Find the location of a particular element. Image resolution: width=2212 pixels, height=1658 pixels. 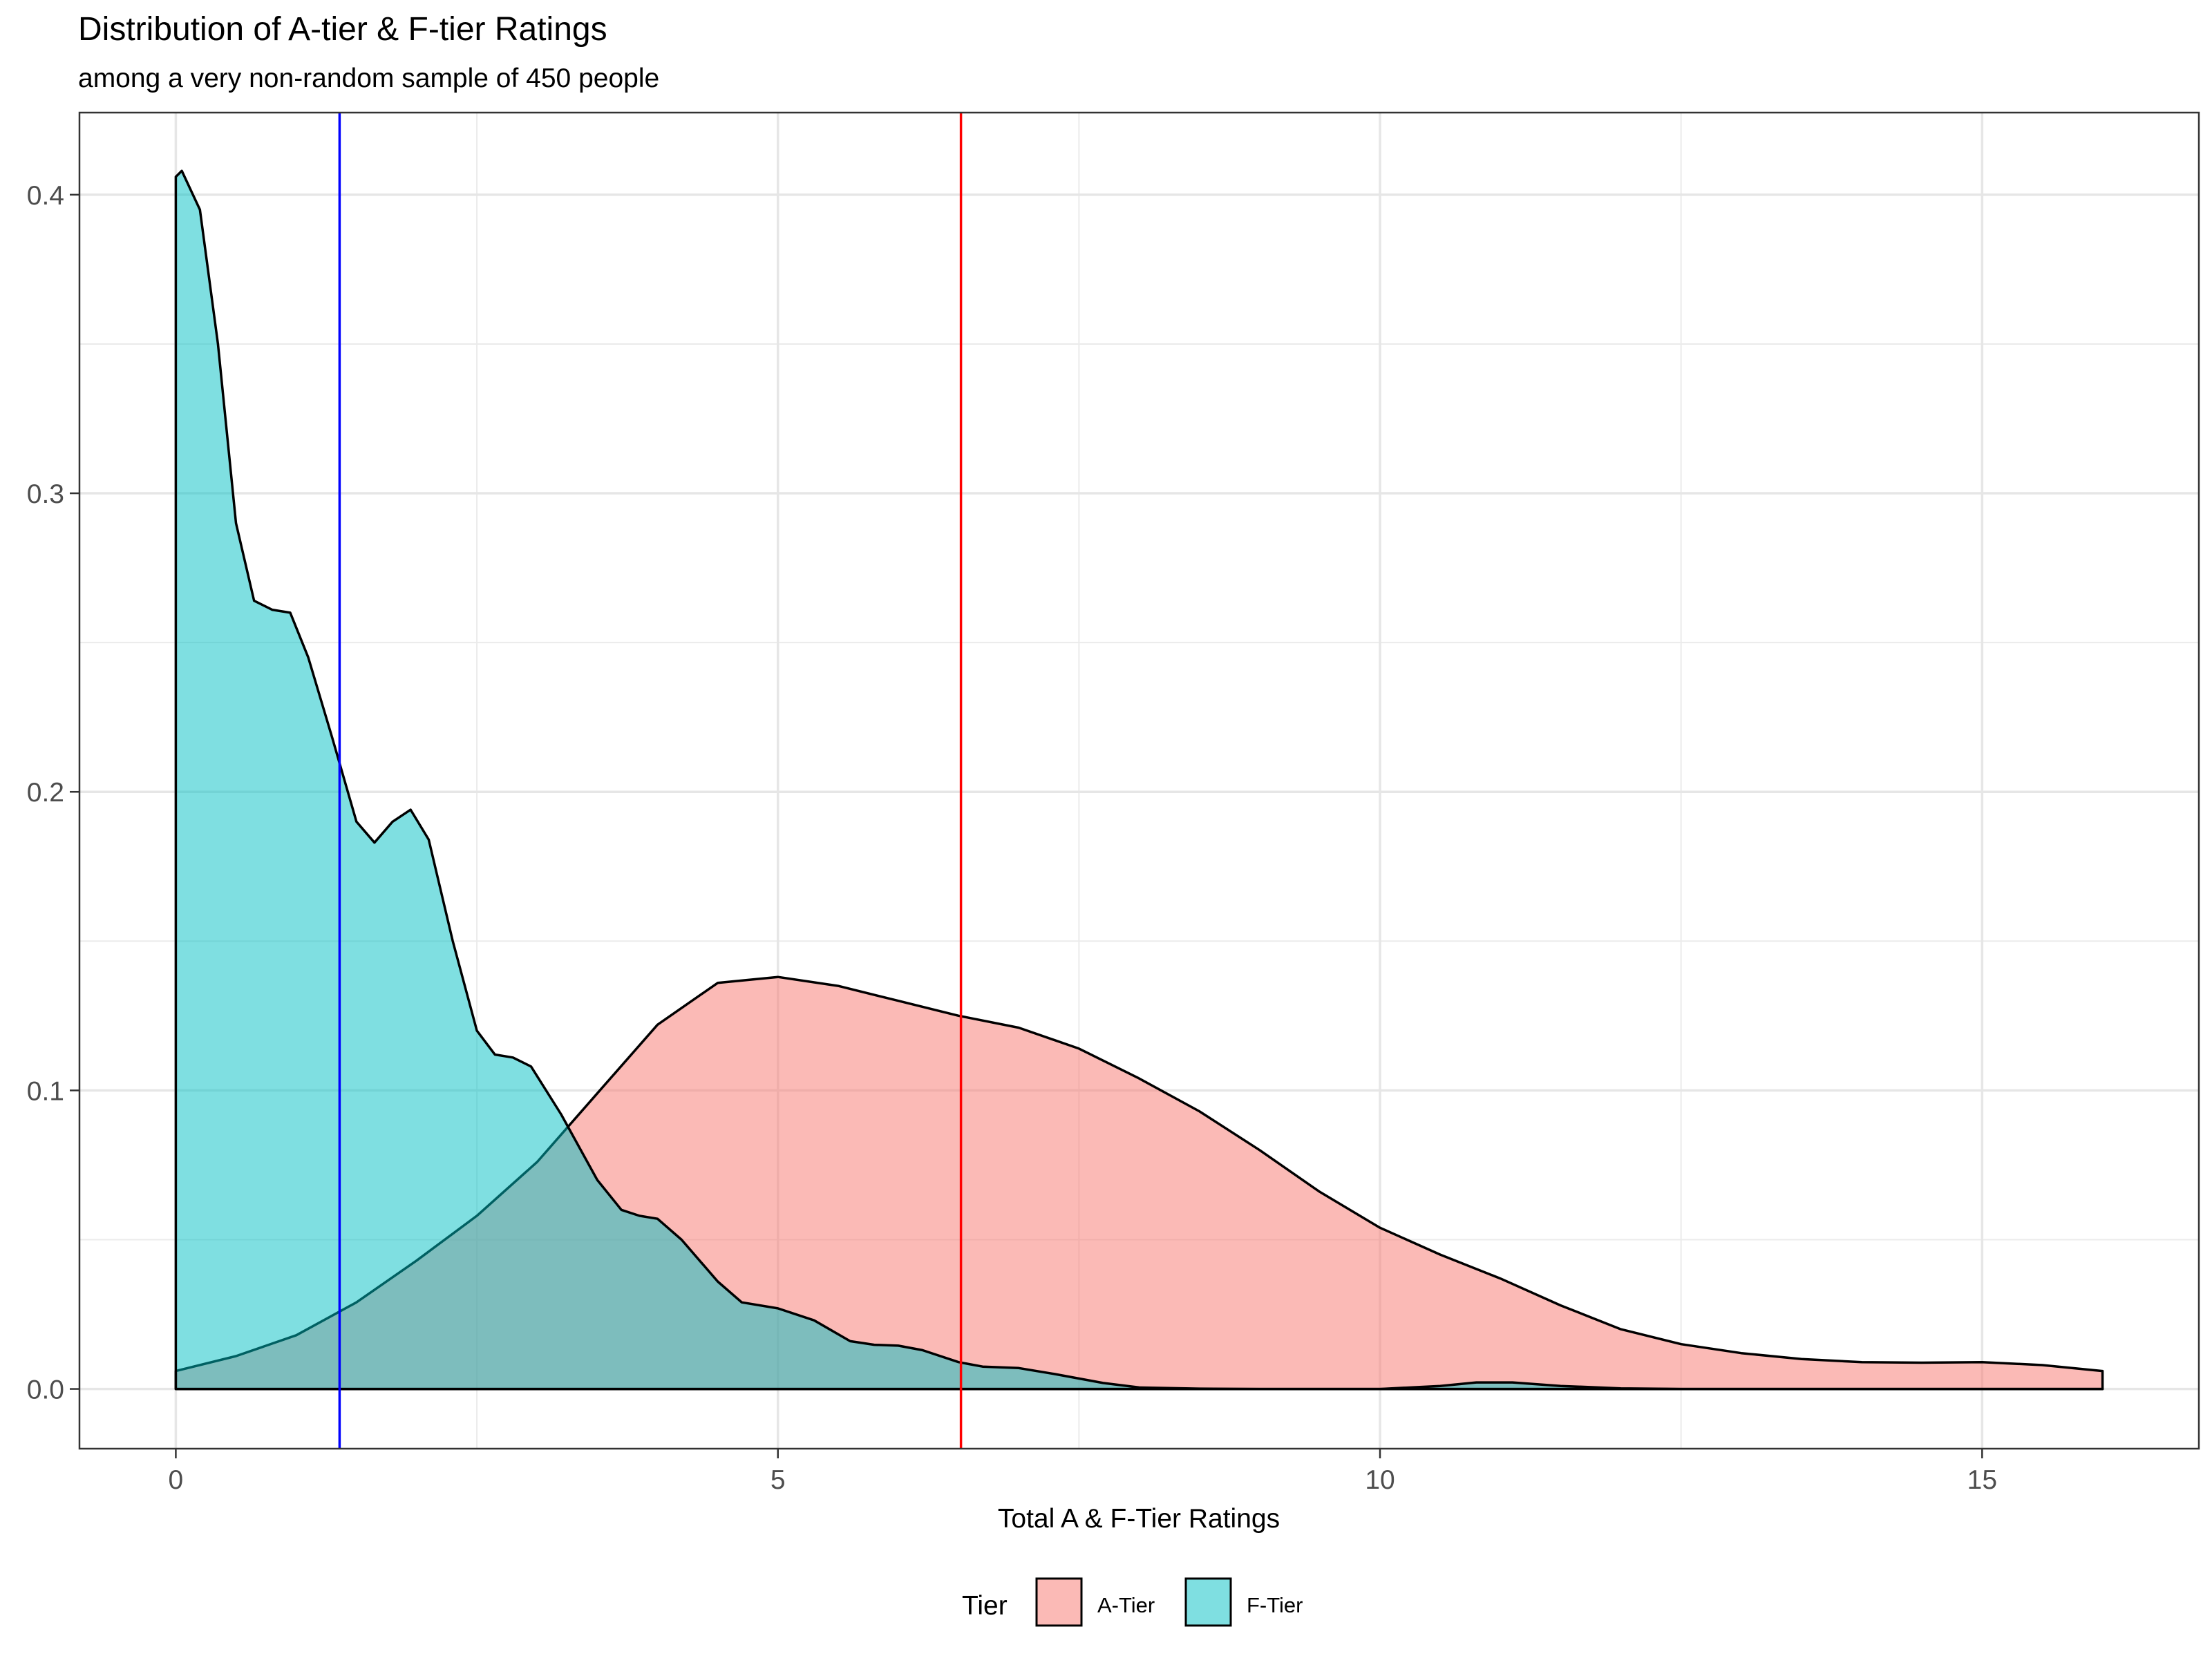

legend-key-a-tier is located at coordinates (1059, 1602).